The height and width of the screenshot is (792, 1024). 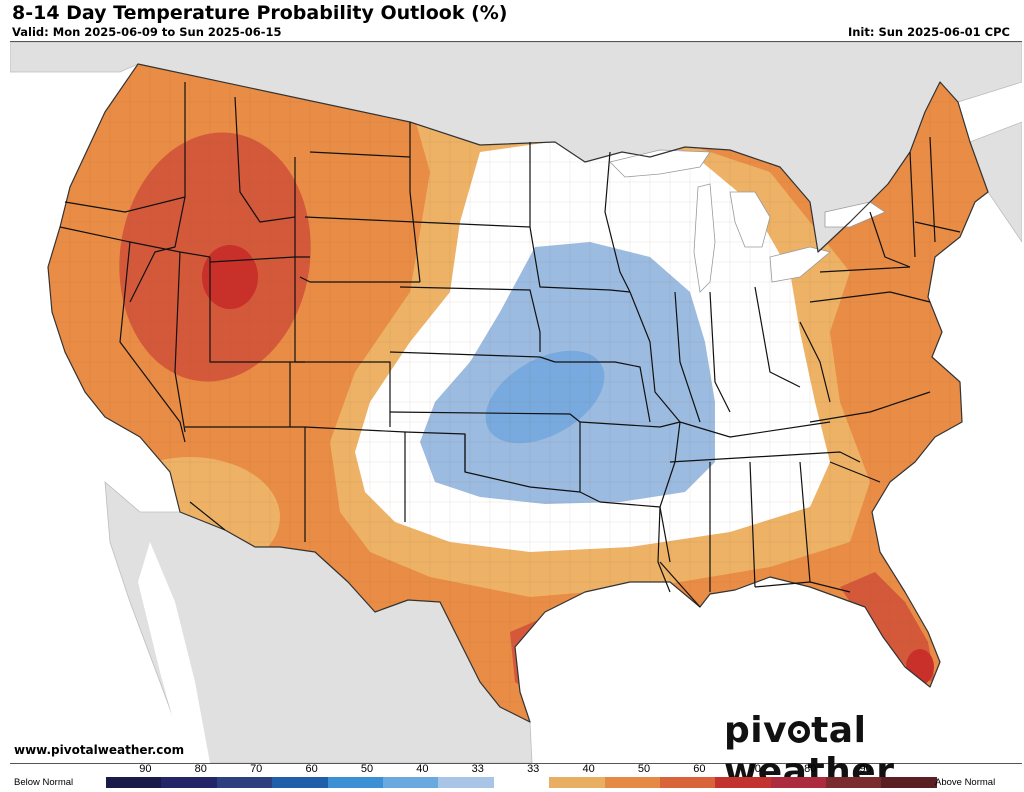 I want to click on legend-bar, so click(x=521, y=782).